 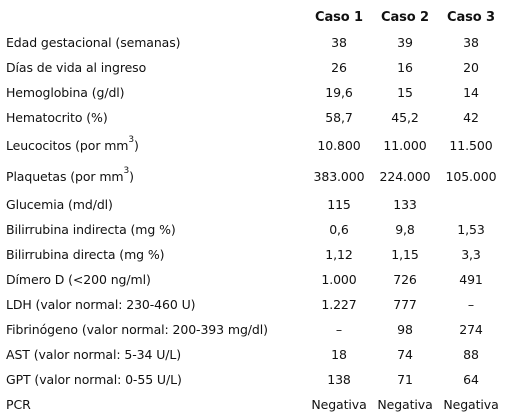 I want to click on cell-caso-2: 1,15, so click(x=405, y=254).